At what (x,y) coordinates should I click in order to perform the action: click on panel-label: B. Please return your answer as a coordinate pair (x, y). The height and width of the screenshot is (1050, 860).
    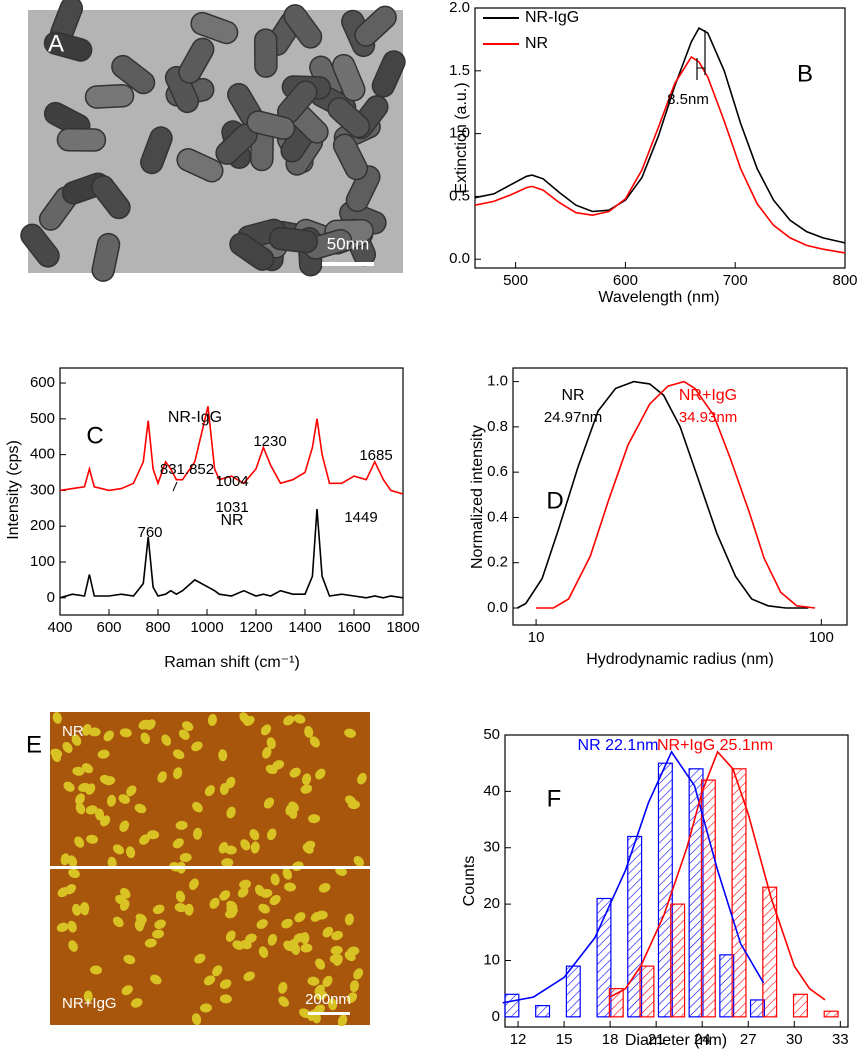
    Looking at the image, I should click on (805, 73).